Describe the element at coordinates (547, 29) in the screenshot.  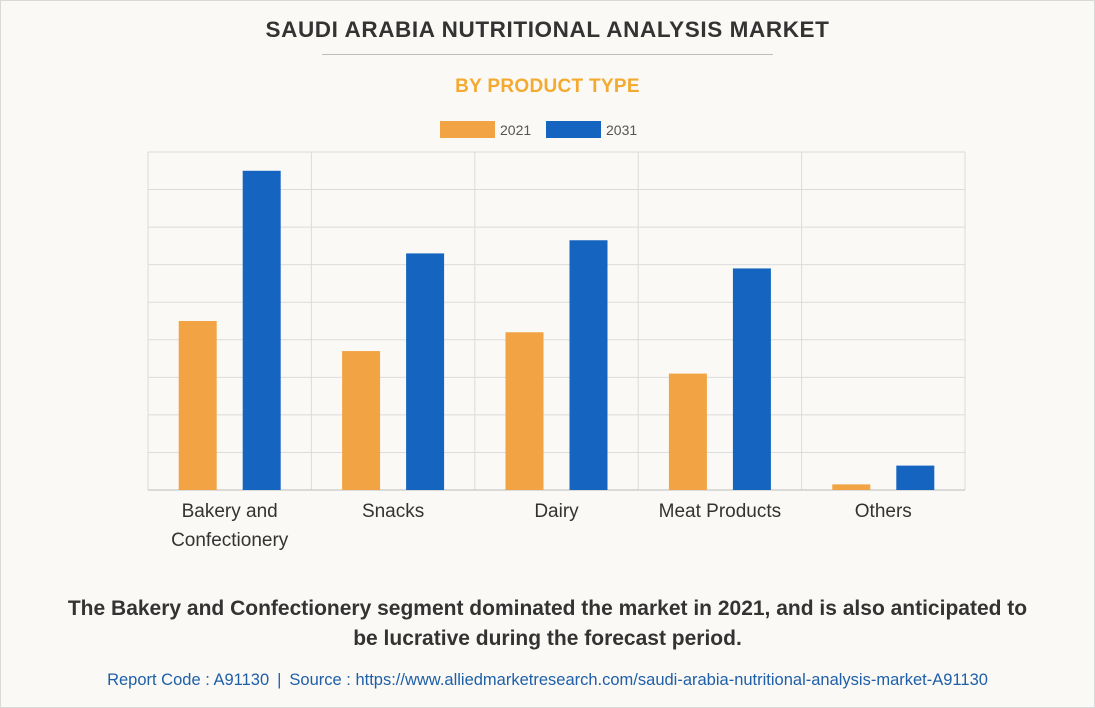
I see `chart-title: SAUDI ARABIA NUTRITIONAL ANALYSIS MARKET` at that location.